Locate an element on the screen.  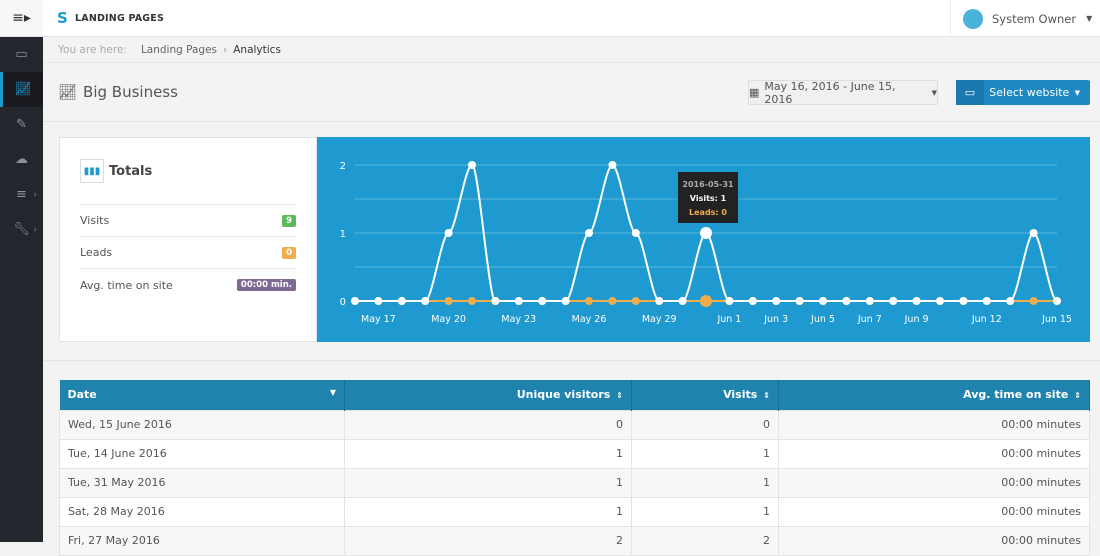
leads-badge: 0 is located at coordinates (289, 252).